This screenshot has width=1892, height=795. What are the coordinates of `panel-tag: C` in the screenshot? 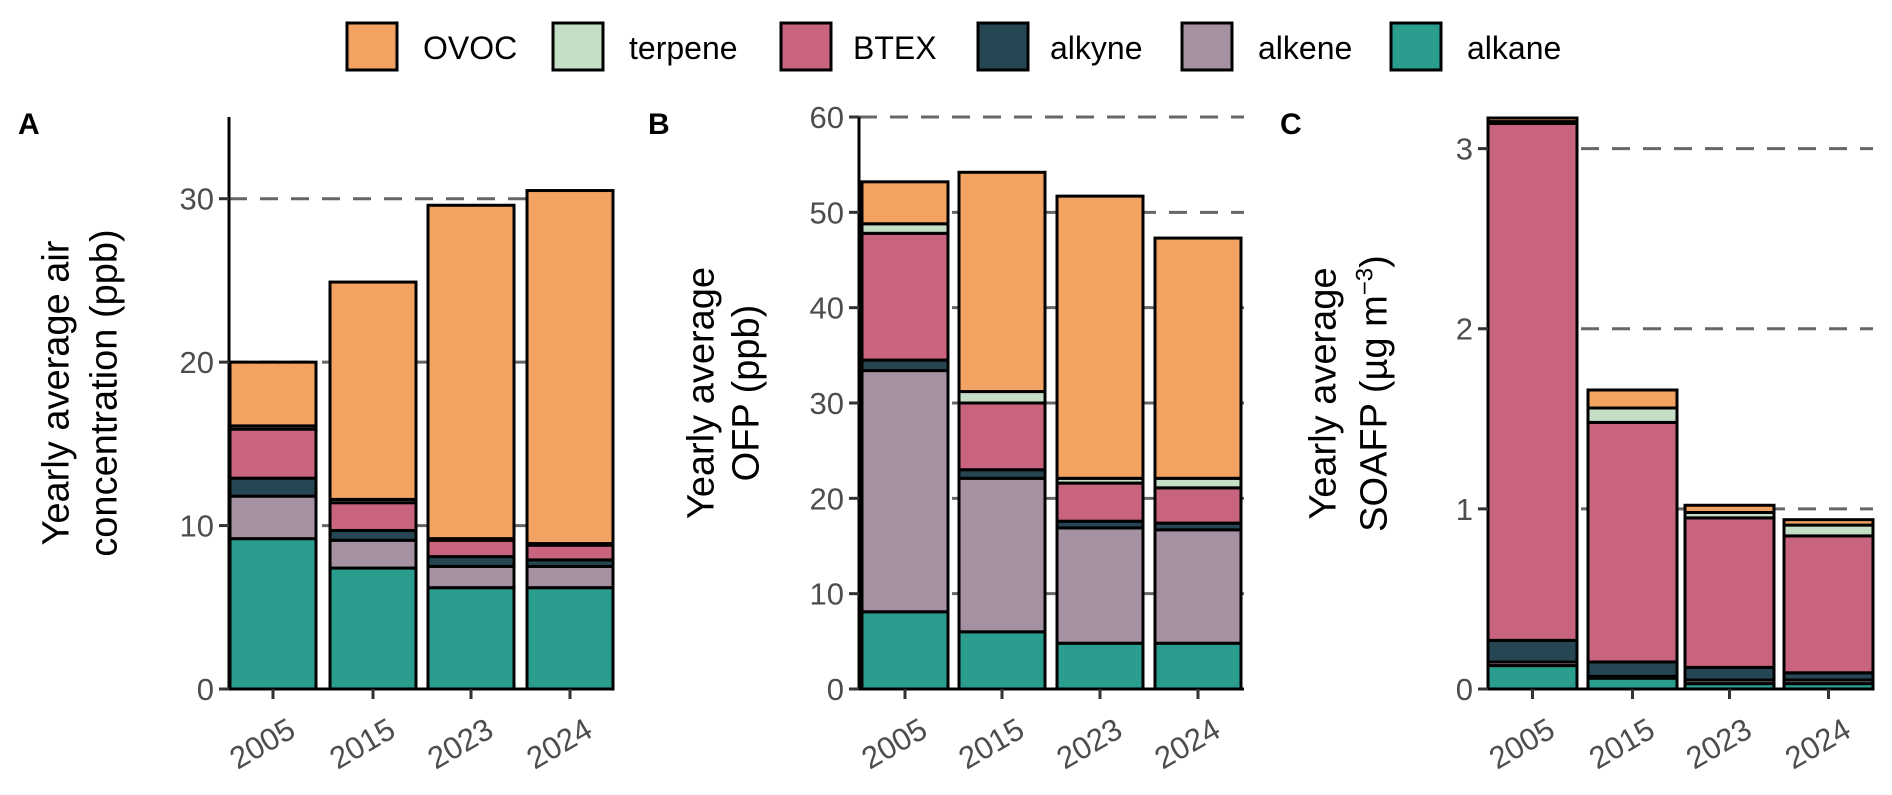 It's located at (1291, 124).